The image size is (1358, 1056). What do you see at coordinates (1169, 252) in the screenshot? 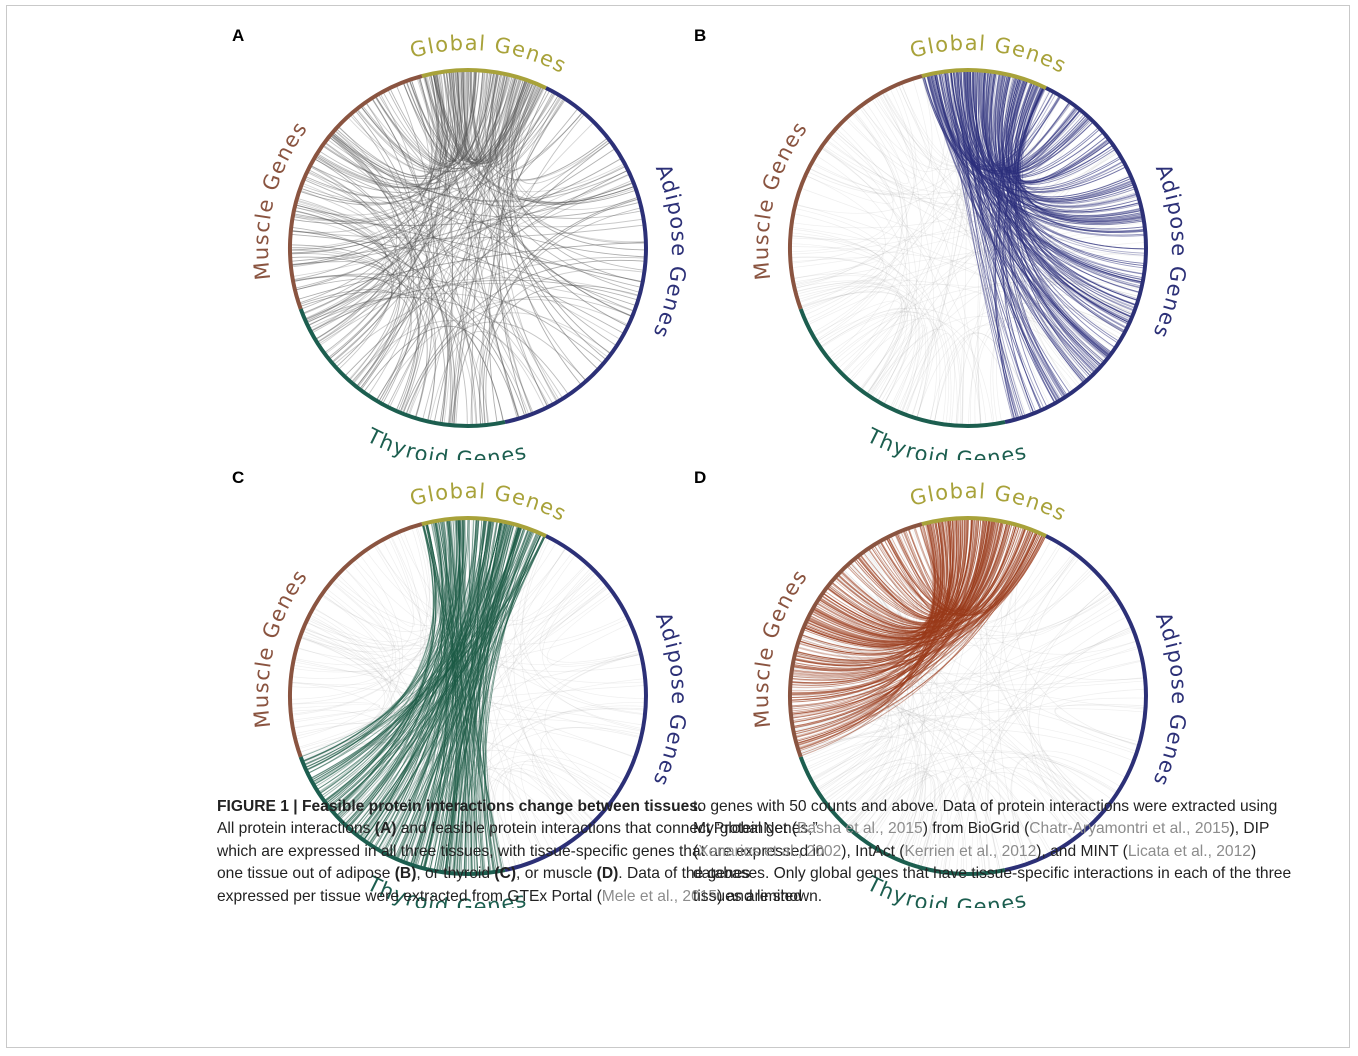
I see `adipose-genes-label: Adipose Genes` at bounding box center [1169, 252].